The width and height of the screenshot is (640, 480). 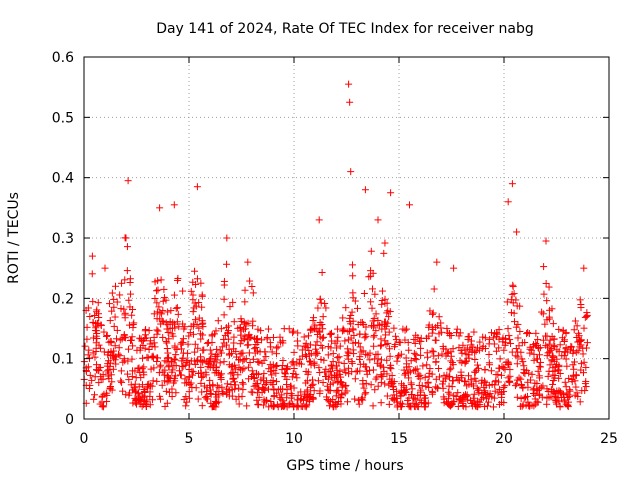 What do you see at coordinates (294, 439) in the screenshot?
I see `x-tick-label: 10` at bounding box center [294, 439].